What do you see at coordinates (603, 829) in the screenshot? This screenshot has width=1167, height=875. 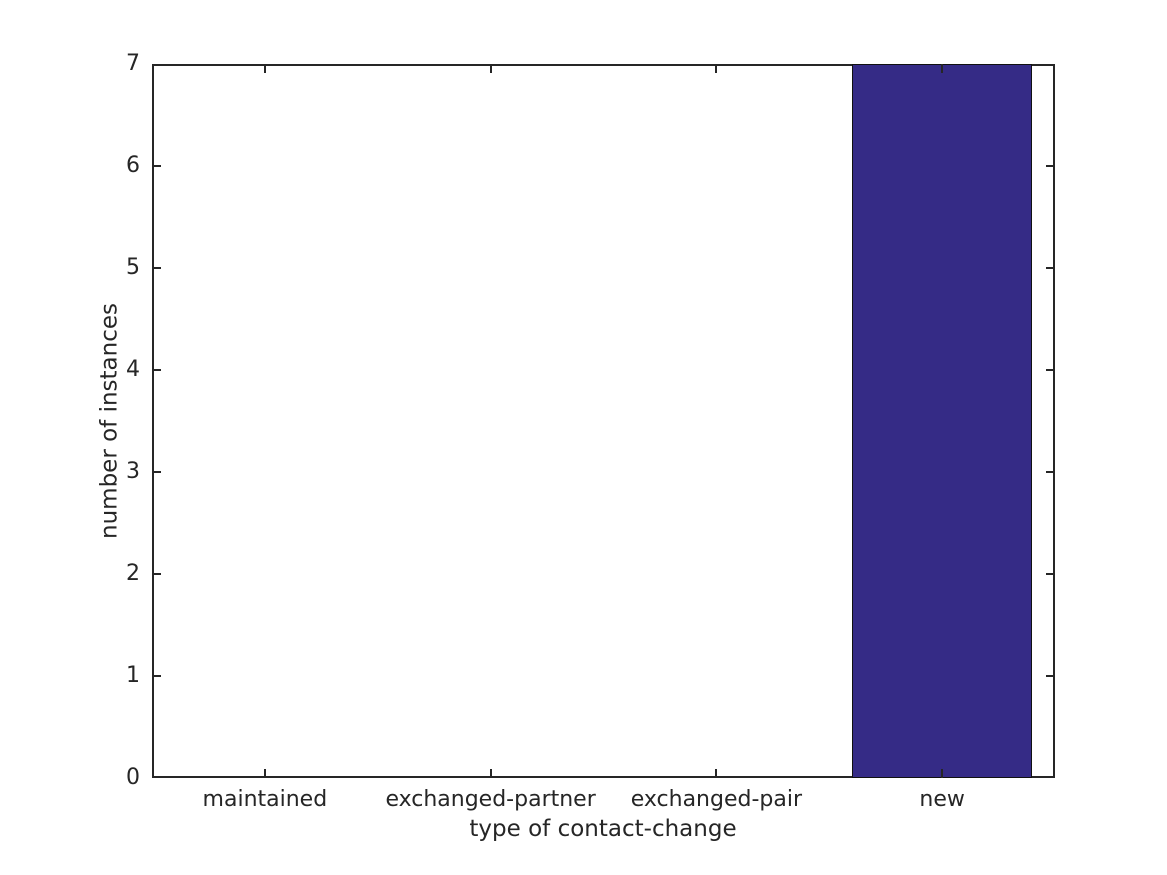 I see `x-axis-title: type of contact-change` at bounding box center [603, 829].